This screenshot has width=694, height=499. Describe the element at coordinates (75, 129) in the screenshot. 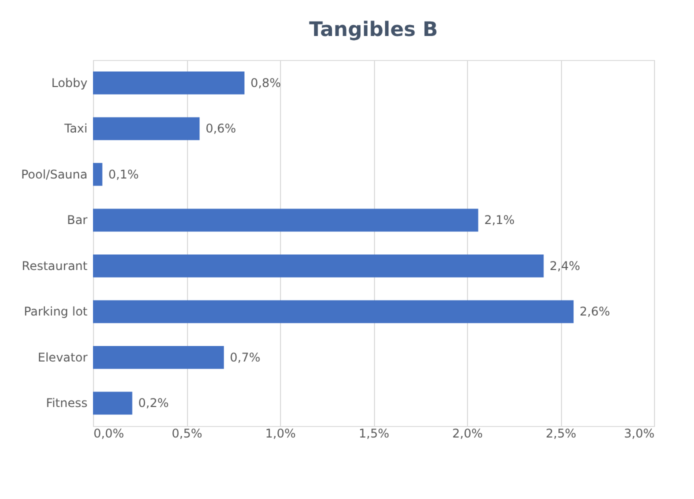

I see `y-tick-label: Taxi` at that location.